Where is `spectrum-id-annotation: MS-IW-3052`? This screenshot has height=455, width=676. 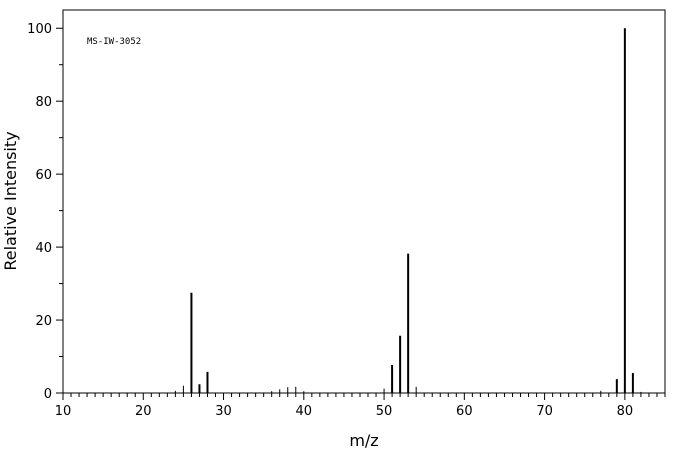
spectrum-id-annotation: MS-IW-3052 is located at coordinates (114, 42).